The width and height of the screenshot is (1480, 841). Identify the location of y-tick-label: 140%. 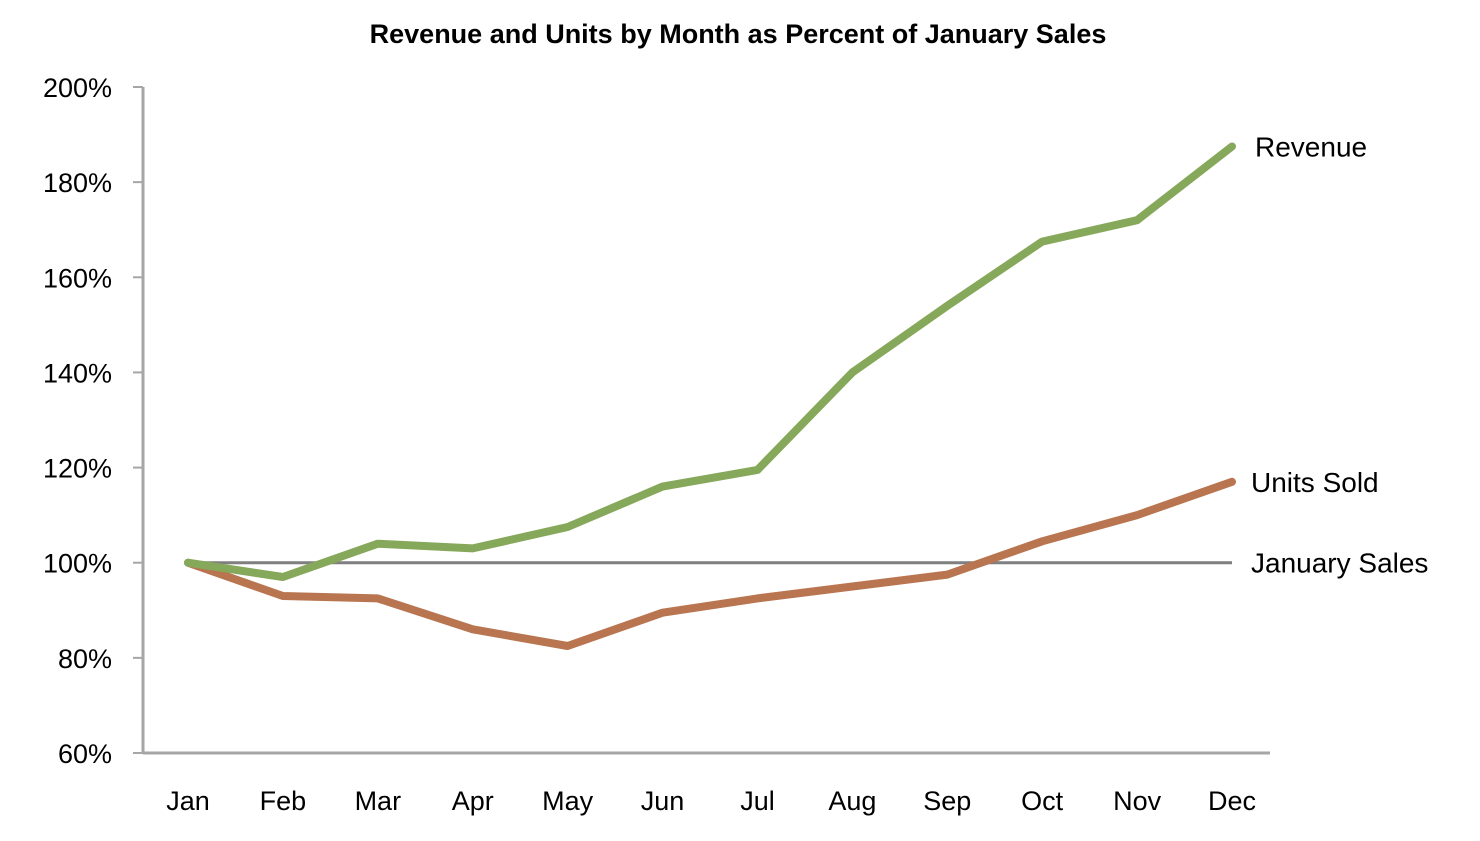
(77, 373).